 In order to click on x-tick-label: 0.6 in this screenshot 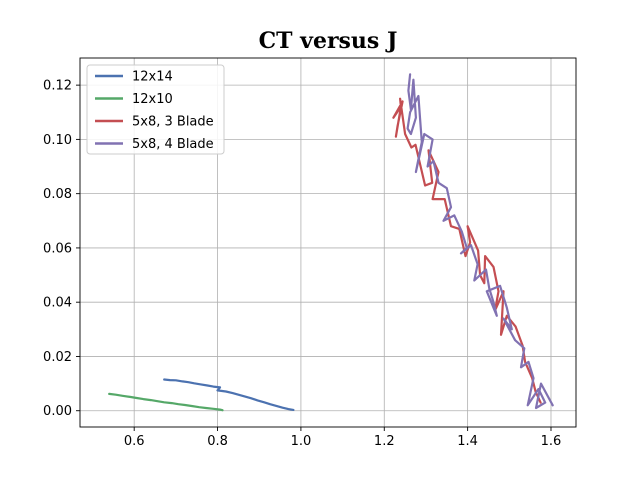, I will do `click(134, 441)`.